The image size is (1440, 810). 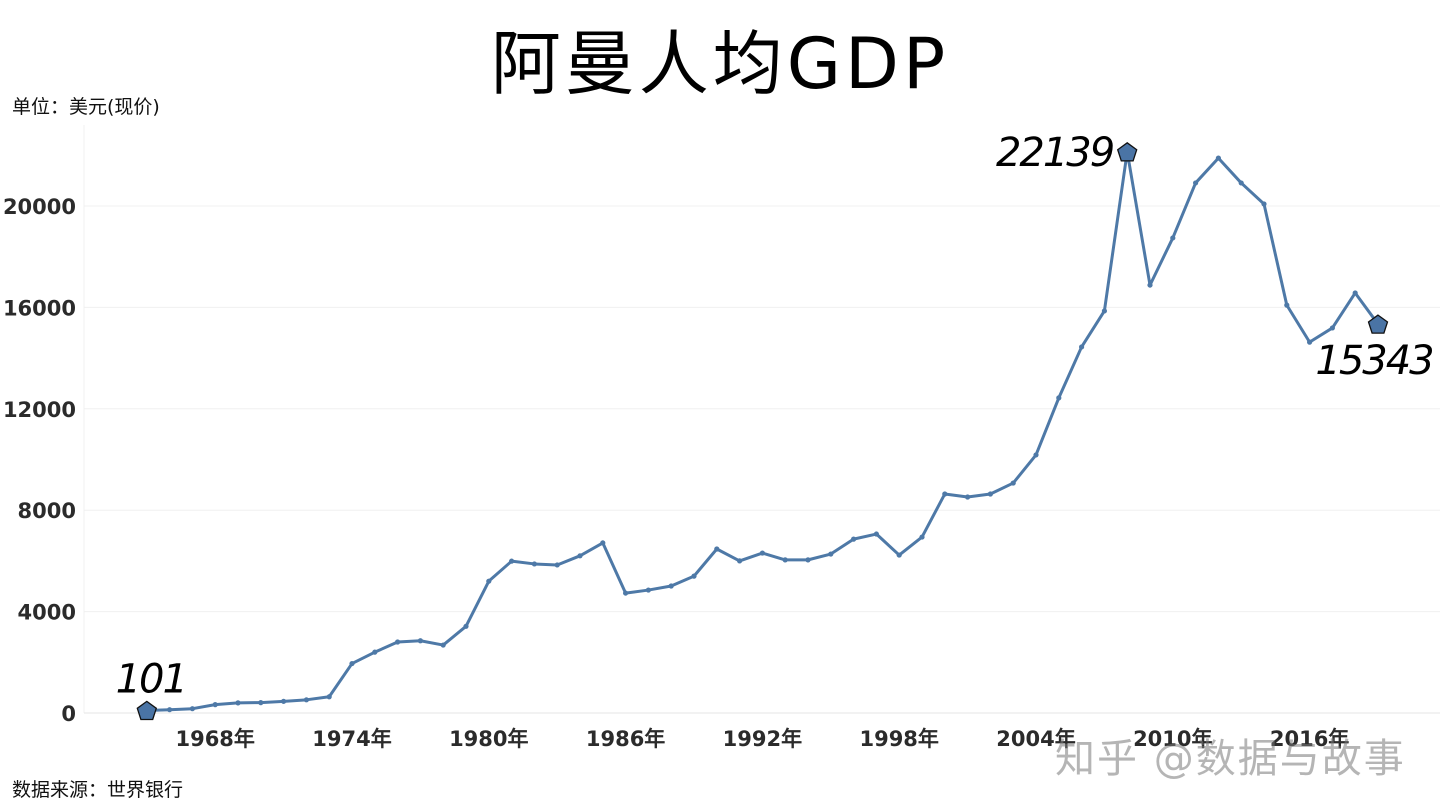 I want to click on chart-title: 阿曼人均GDP, so click(x=720, y=64).